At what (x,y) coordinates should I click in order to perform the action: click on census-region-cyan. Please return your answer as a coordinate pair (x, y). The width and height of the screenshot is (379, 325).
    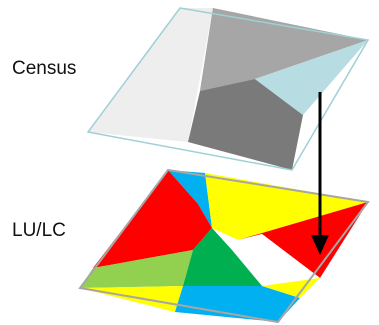
    Looking at the image, I should click on (311, 77).